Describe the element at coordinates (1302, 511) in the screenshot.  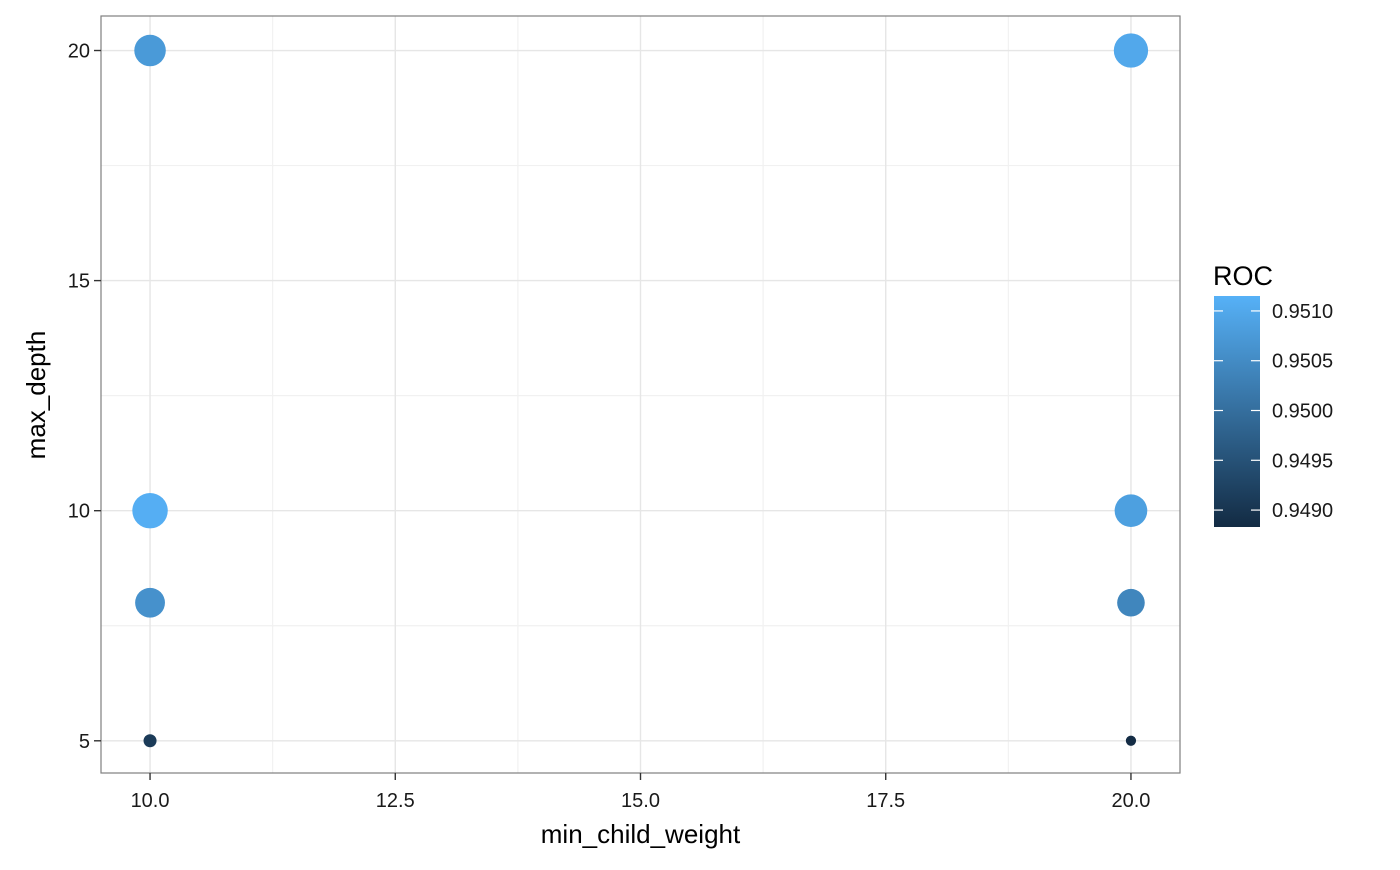
I see `legend-label: 0.9490` at that location.